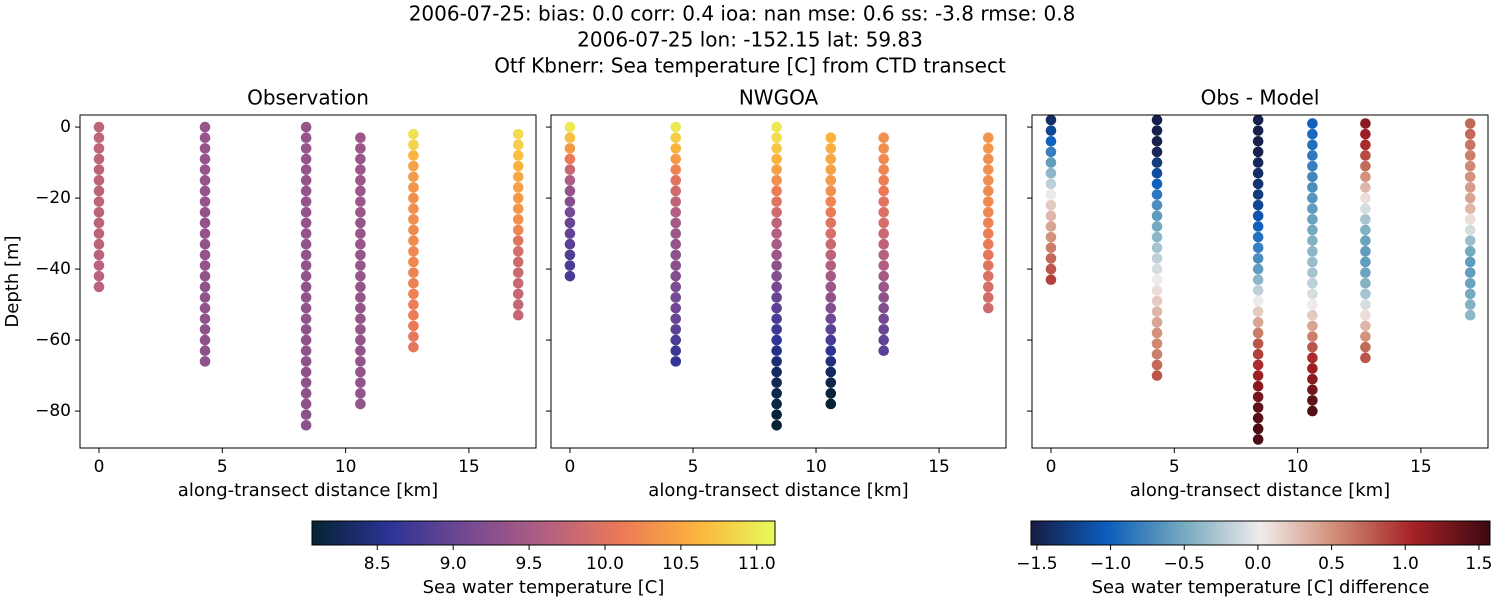 This screenshot has height=600, width=1500. What do you see at coordinates (53, 340) in the screenshot?
I see `y-tick-label: −60` at bounding box center [53, 340].